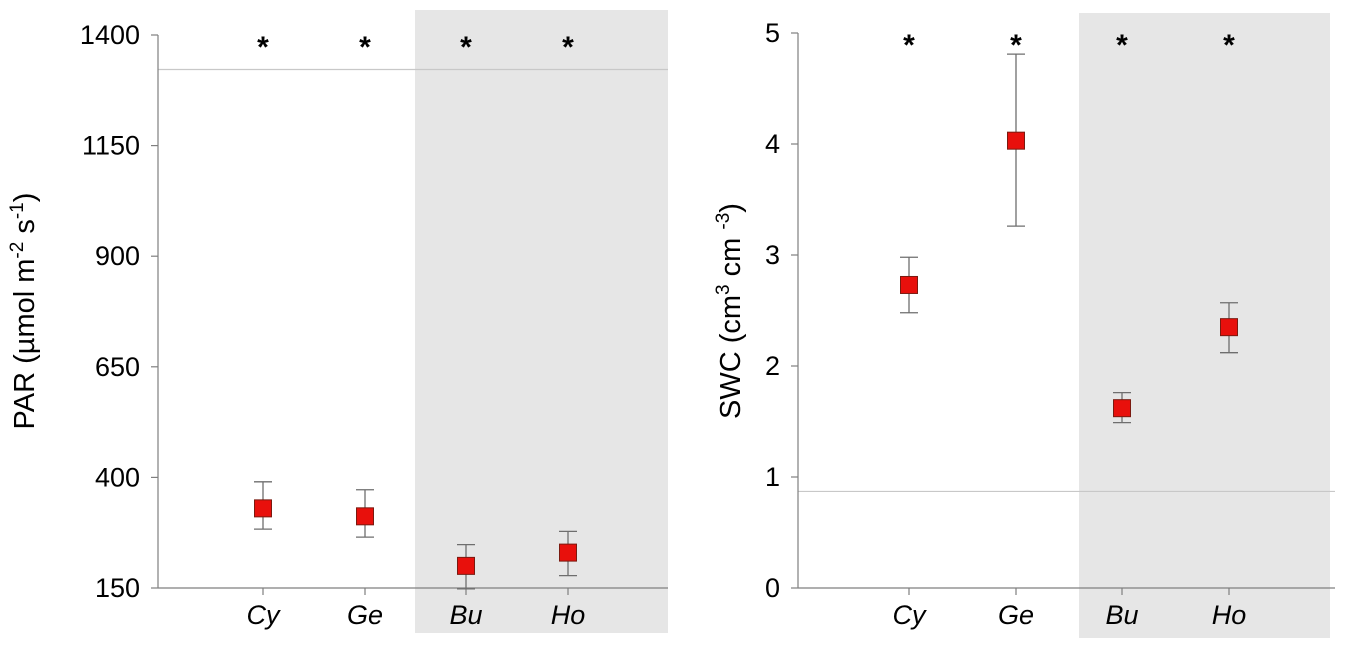 The width and height of the screenshot is (1350, 650). I want to click on swc-y-tick-label: 0, so click(772, 588).